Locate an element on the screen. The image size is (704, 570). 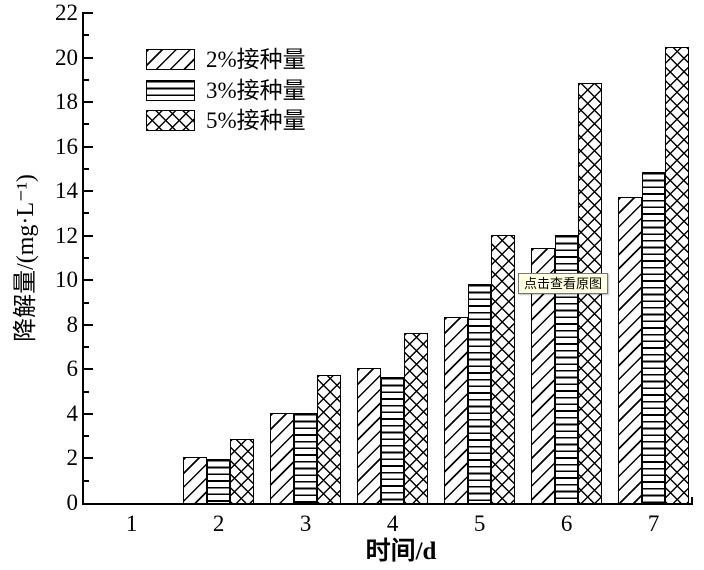
y-tick-label: 16 is located at coordinates (66, 146).